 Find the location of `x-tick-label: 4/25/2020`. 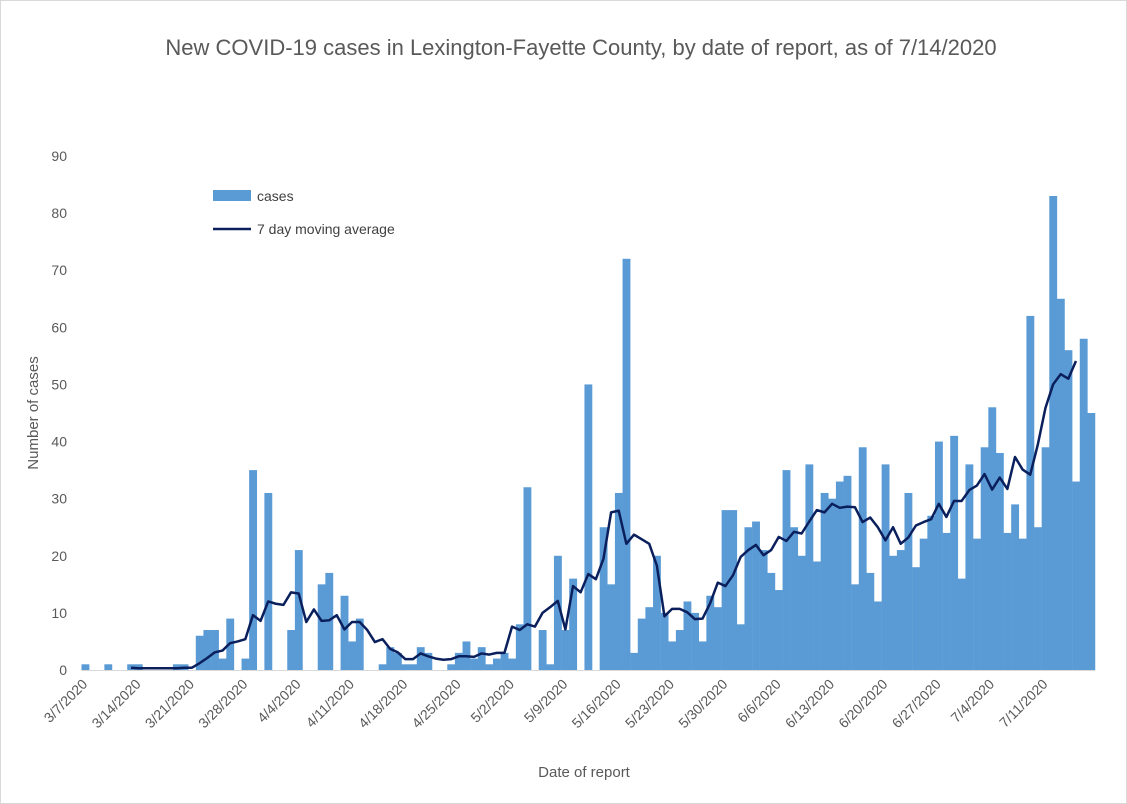

x-tick-label: 4/25/2020 is located at coordinates (436, 704).